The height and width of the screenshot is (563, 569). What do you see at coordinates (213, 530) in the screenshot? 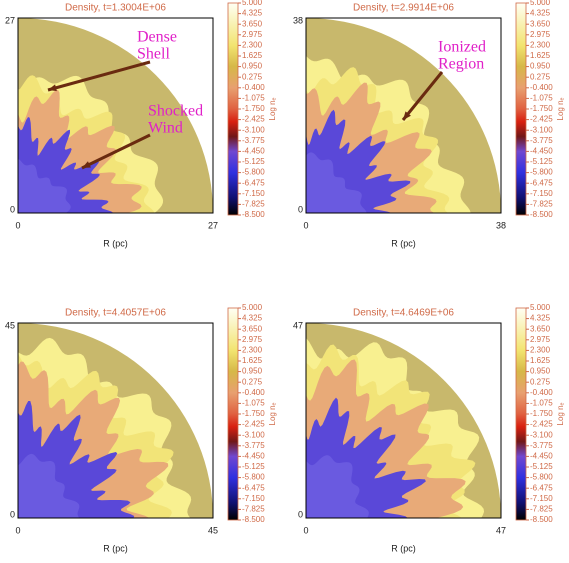
I see `x-tick-label: 45` at bounding box center [213, 530].